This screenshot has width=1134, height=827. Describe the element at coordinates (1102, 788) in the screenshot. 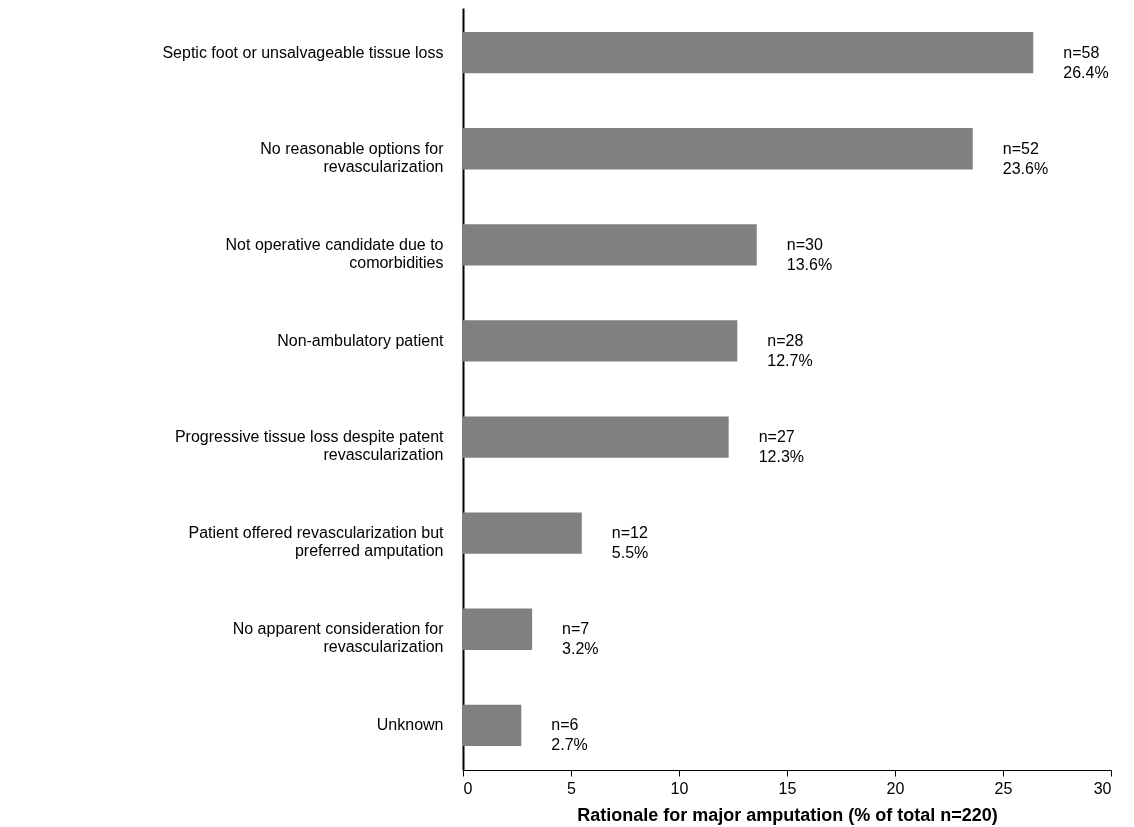

I see `x-tick-label: 30` at that location.